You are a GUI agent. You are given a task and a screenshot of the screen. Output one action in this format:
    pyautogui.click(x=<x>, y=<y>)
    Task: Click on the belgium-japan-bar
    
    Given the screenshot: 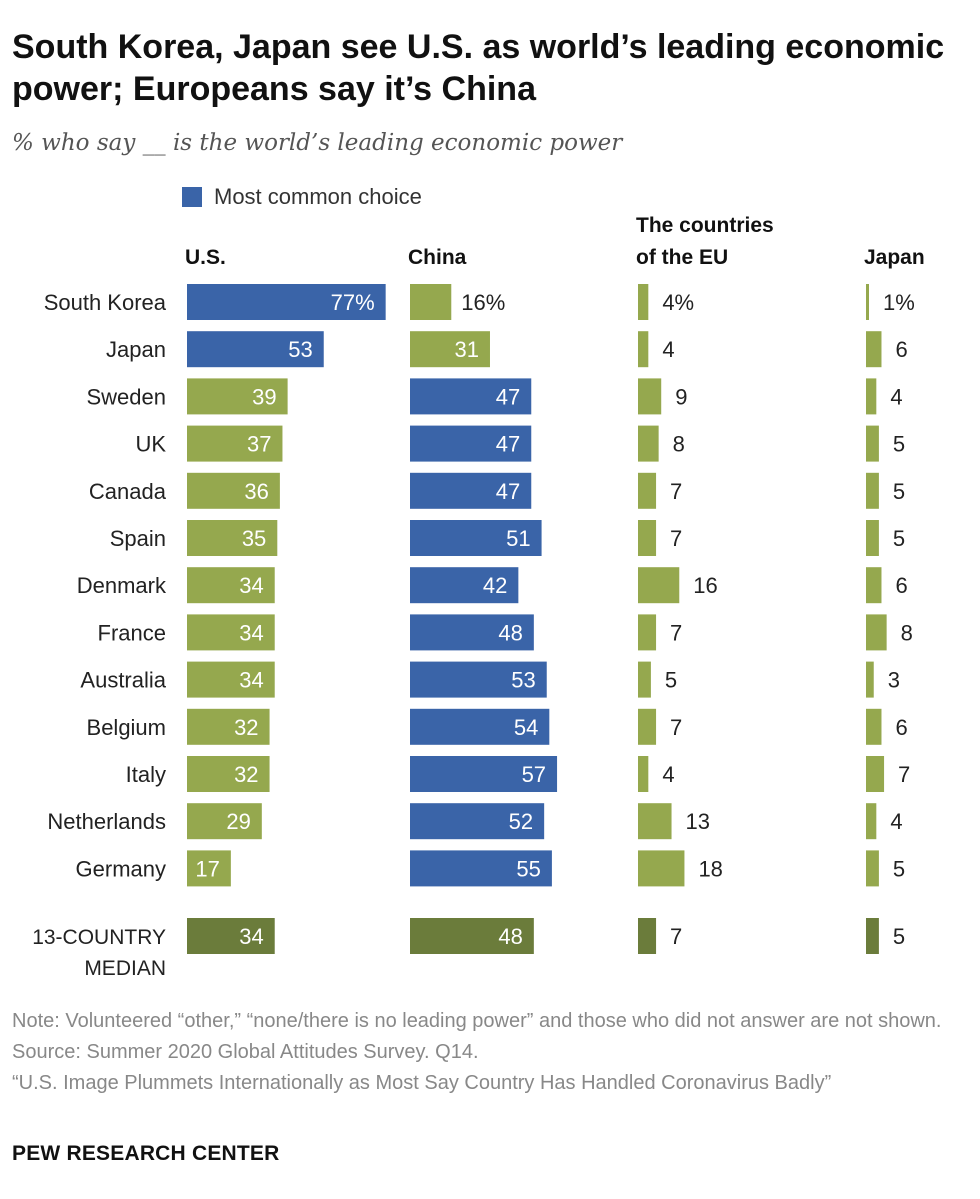 What is the action you would take?
    pyautogui.click(x=874, y=726)
    